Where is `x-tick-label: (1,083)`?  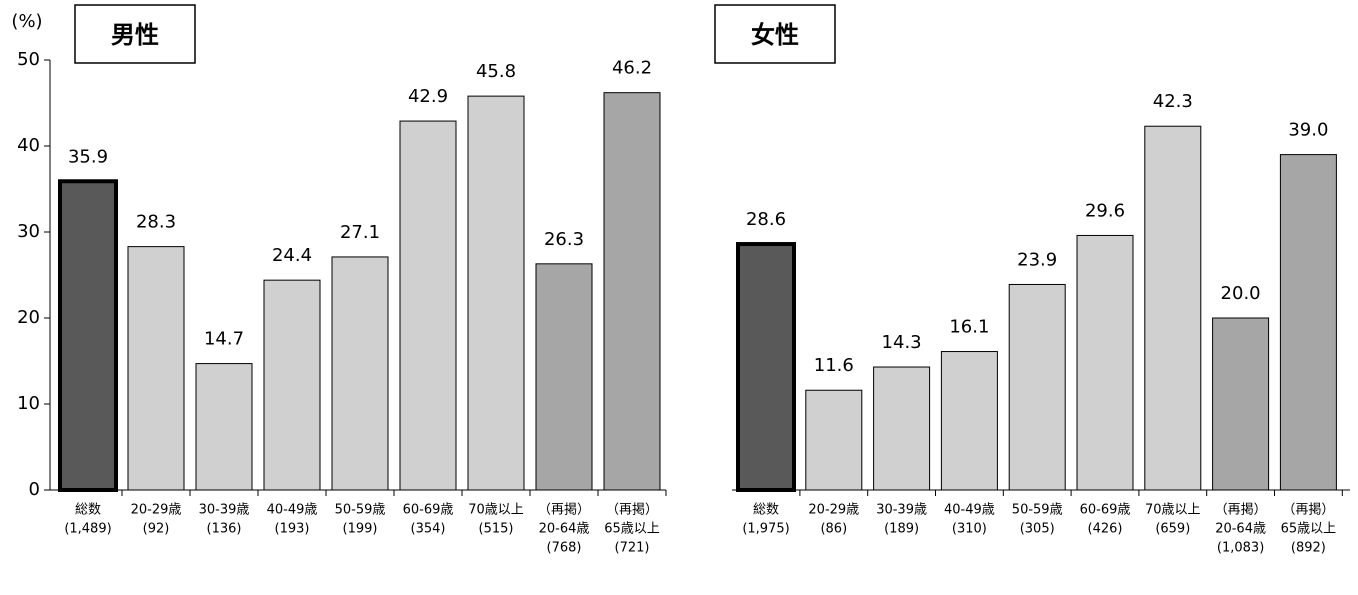
x-tick-label: (1,083) is located at coordinates (1240, 548).